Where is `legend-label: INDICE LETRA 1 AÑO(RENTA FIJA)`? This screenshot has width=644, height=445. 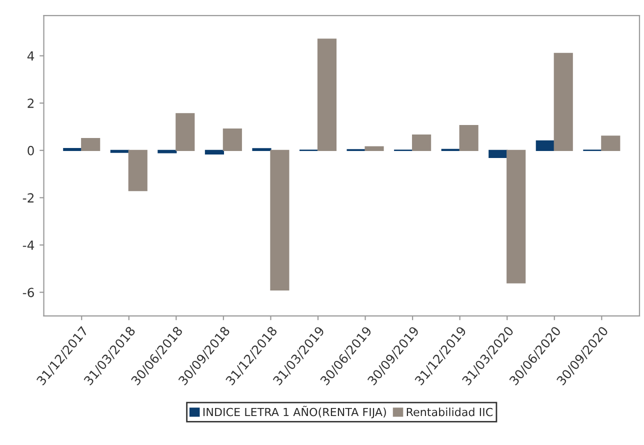
legend-label: INDICE LETRA 1 AÑO(RENTA FIJA) is located at coordinates (294, 412).